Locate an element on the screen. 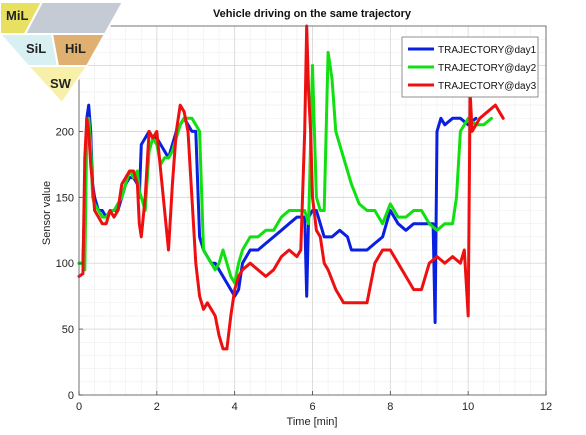 This screenshot has width=586, height=435. x-tick-label: 10 is located at coordinates (468, 407).